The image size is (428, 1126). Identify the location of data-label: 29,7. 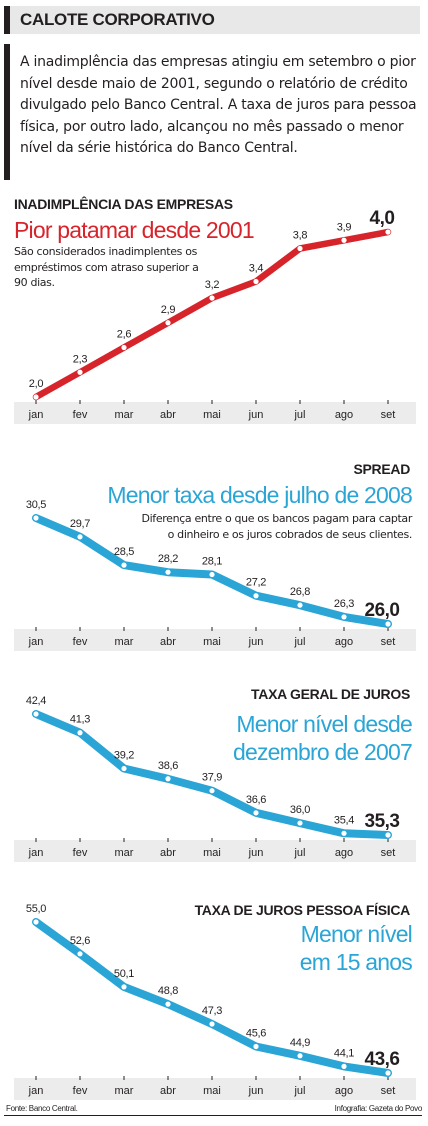
(80, 524).